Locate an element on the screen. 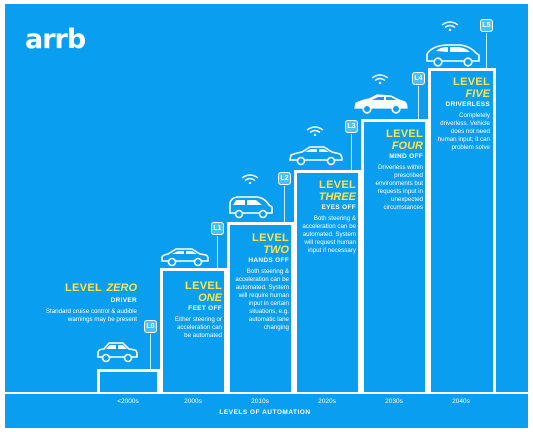  ground-line is located at coordinates (266, 393).